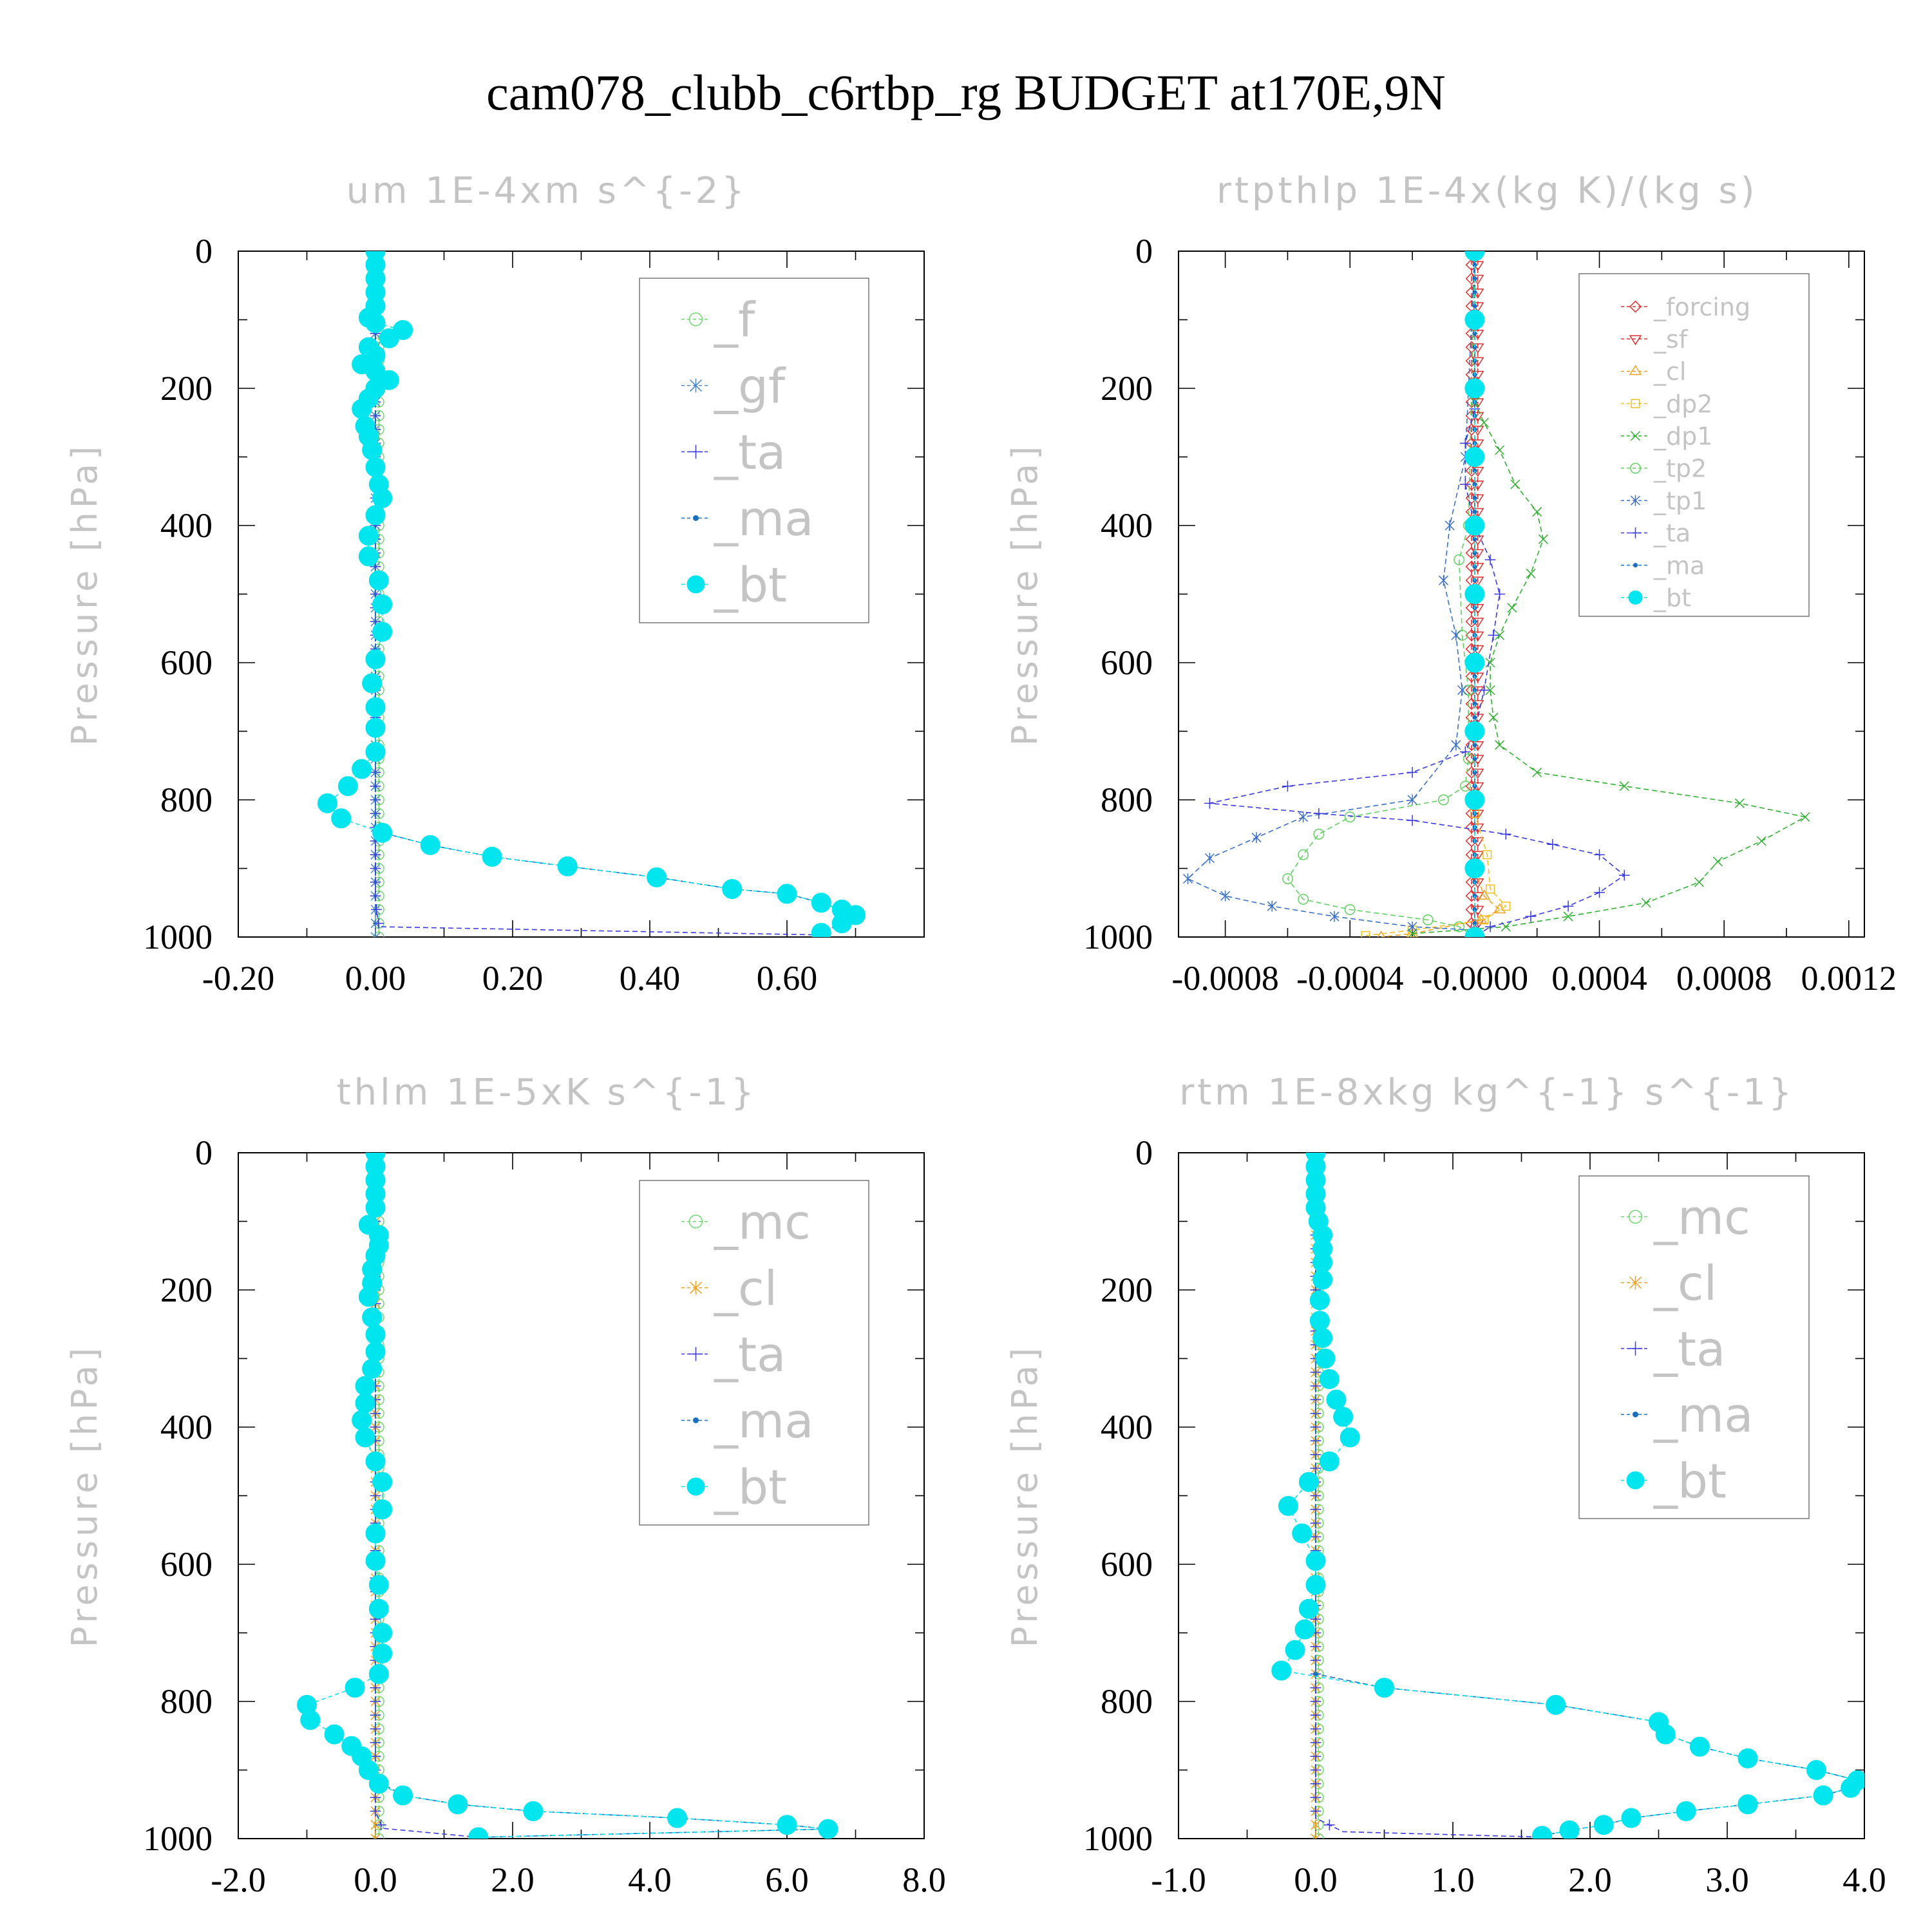 Image resolution: width=1932 pixels, height=1932 pixels. Describe the element at coordinates (1487, 191) in the screenshot. I see `panel-title: rtpthlp 1E-4x(kg K)/(kg s)` at that location.